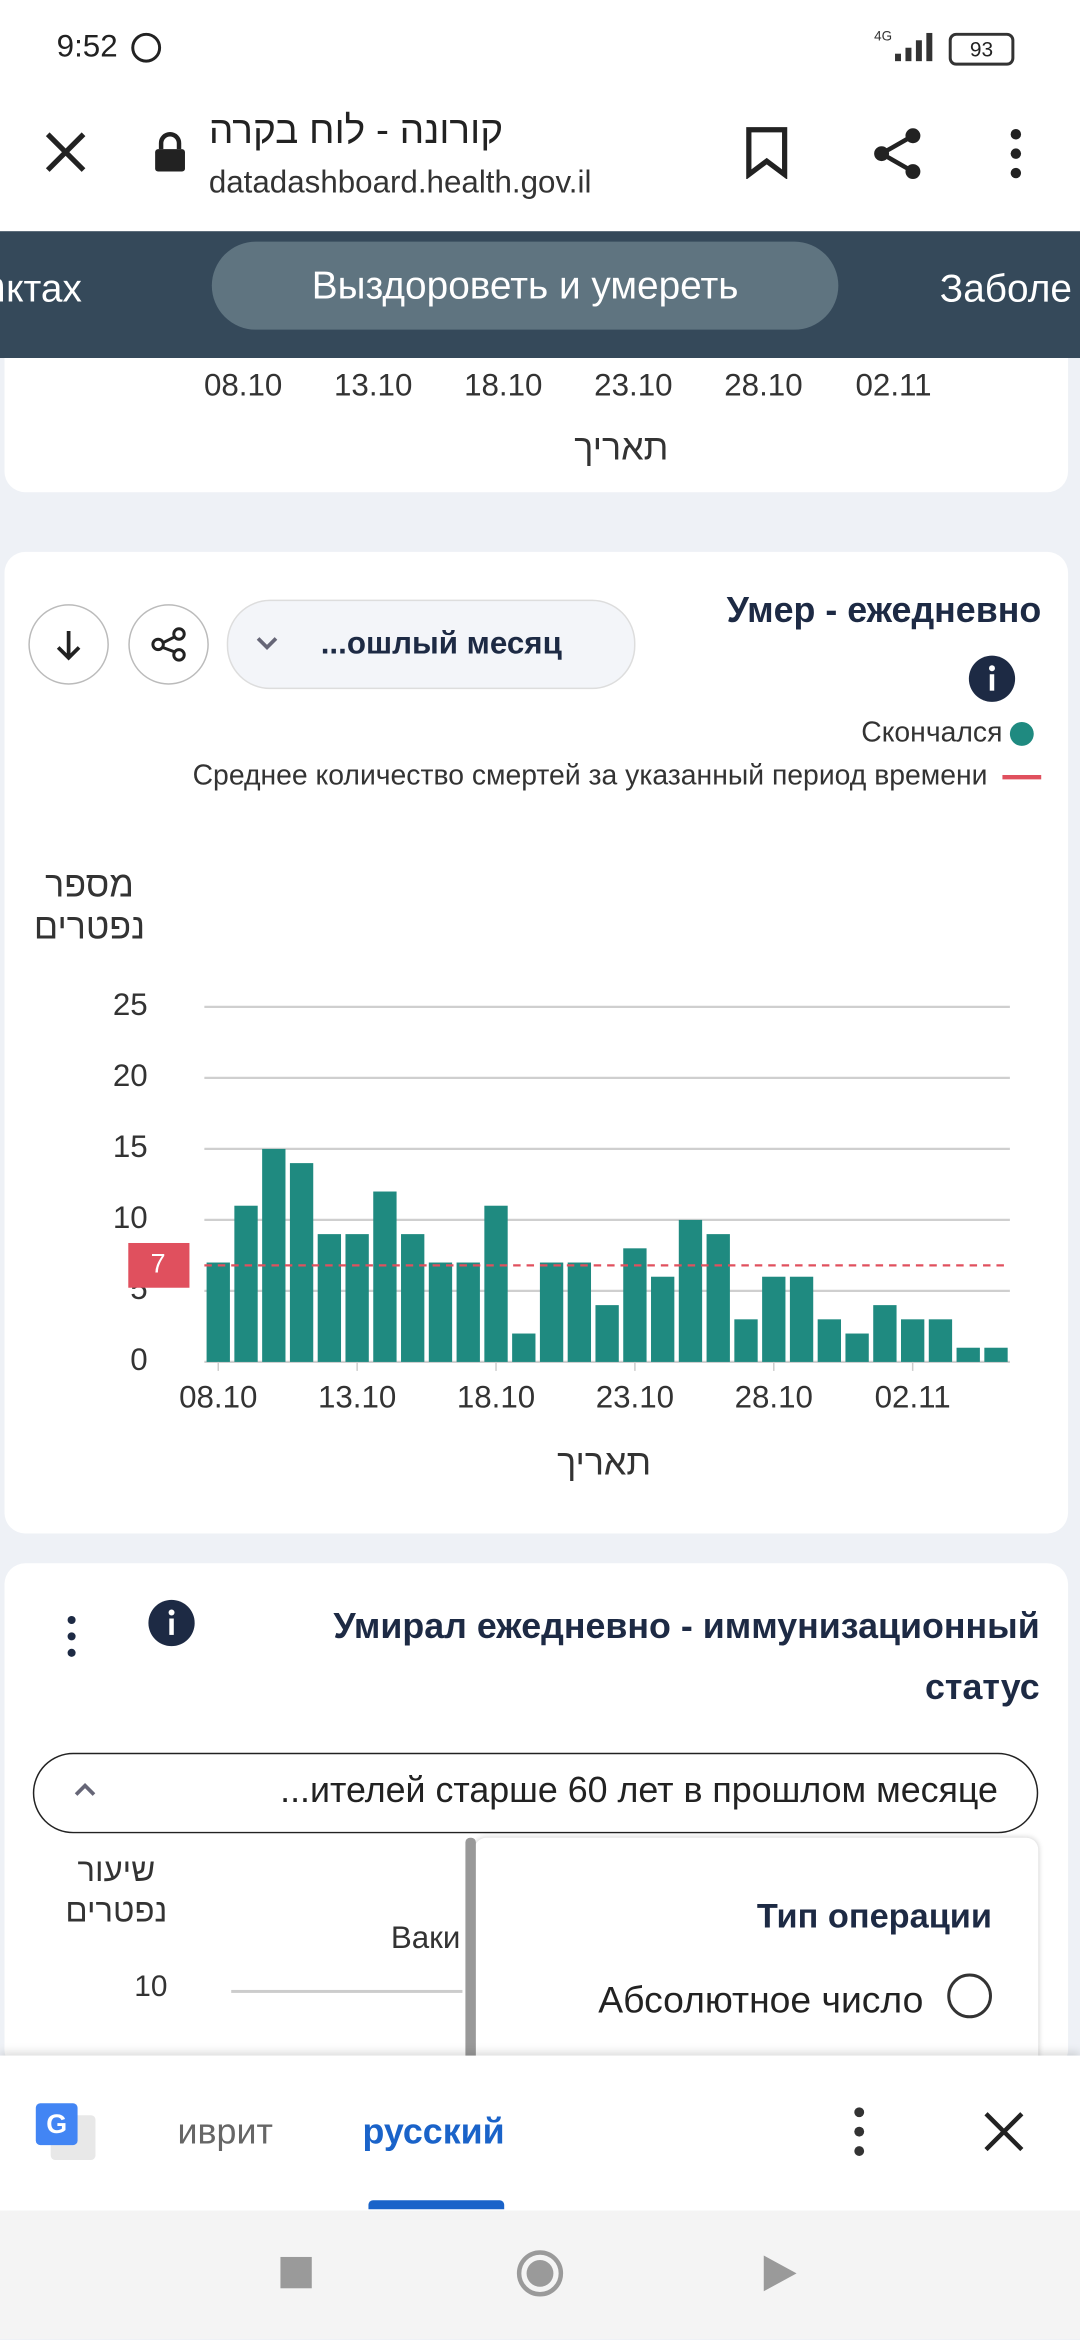  Describe the element at coordinates (130, 1004) in the screenshot. I see `y-tick-label: 25` at that location.